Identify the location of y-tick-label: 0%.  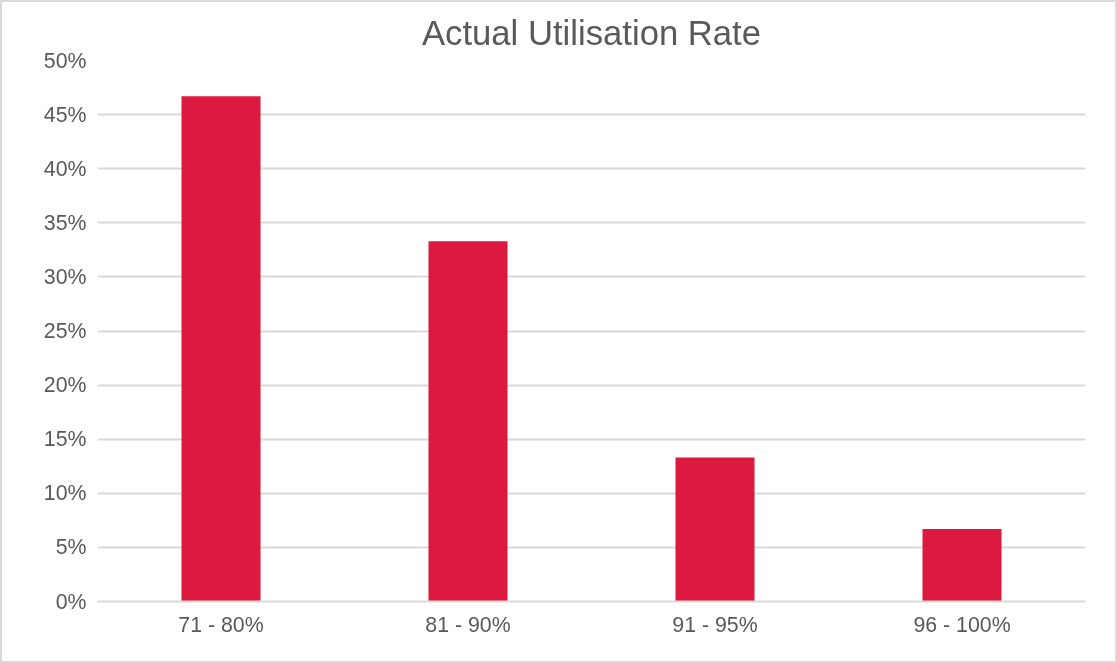
(71, 601).